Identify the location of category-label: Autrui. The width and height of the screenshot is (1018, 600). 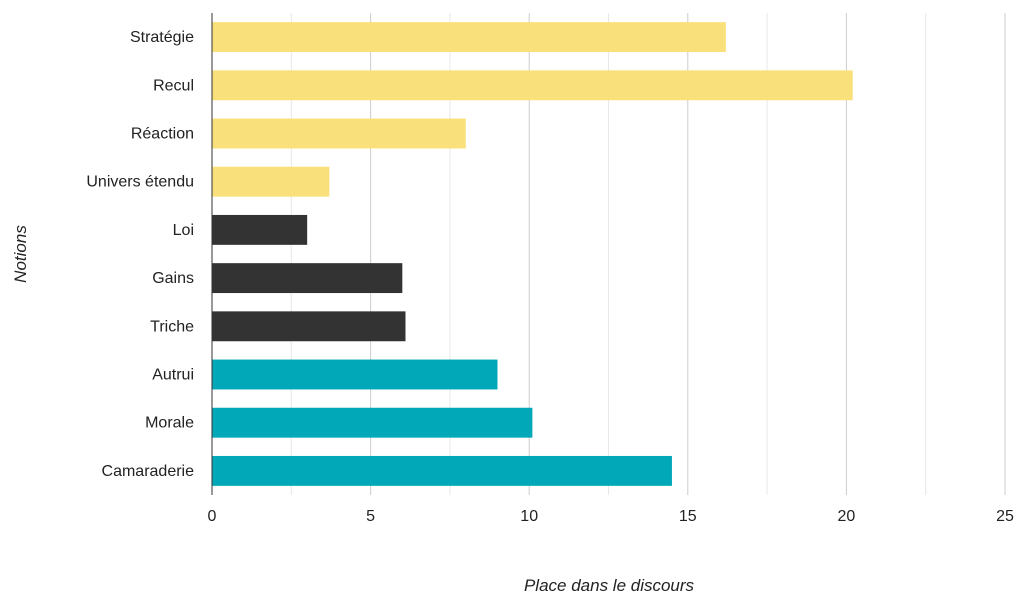
(173, 375).